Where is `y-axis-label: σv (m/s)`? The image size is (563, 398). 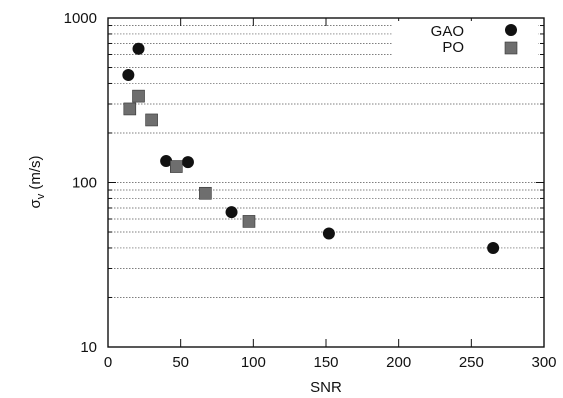
y-axis-label: σv (m/s) is located at coordinates (37, 181).